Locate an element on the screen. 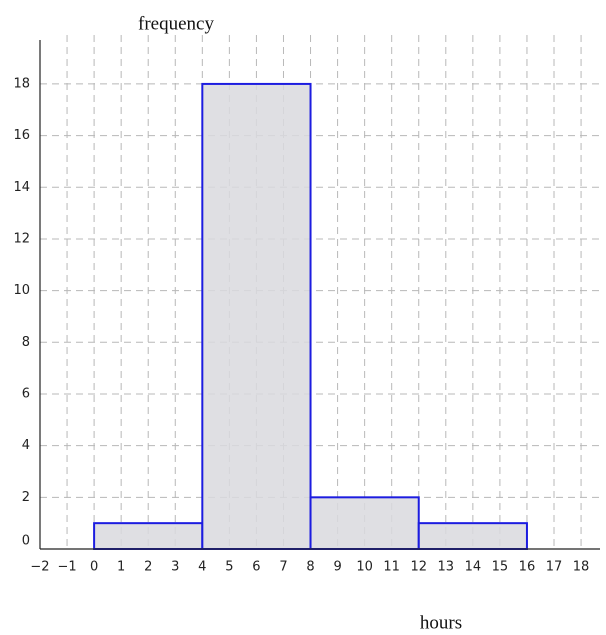 The width and height of the screenshot is (606, 635). x-tick-label: 2 is located at coordinates (148, 567).